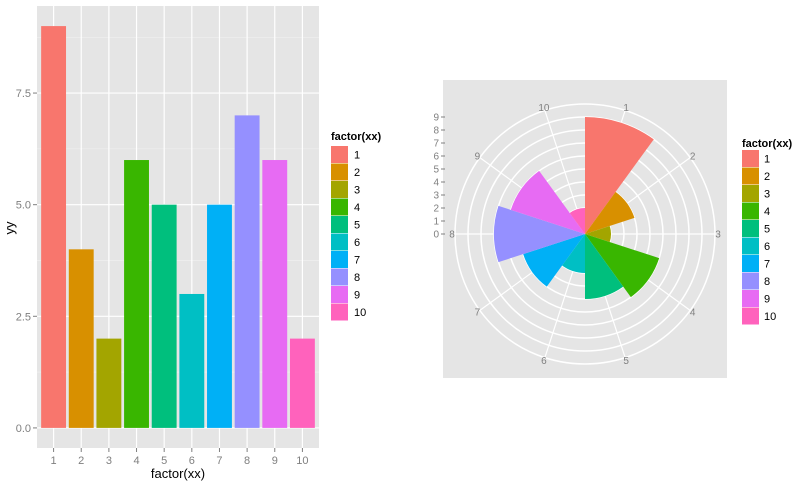 Image resolution: width=800 pixels, height=488 pixels. I want to click on bar-x-axis-title: factor(xx), so click(178, 473).